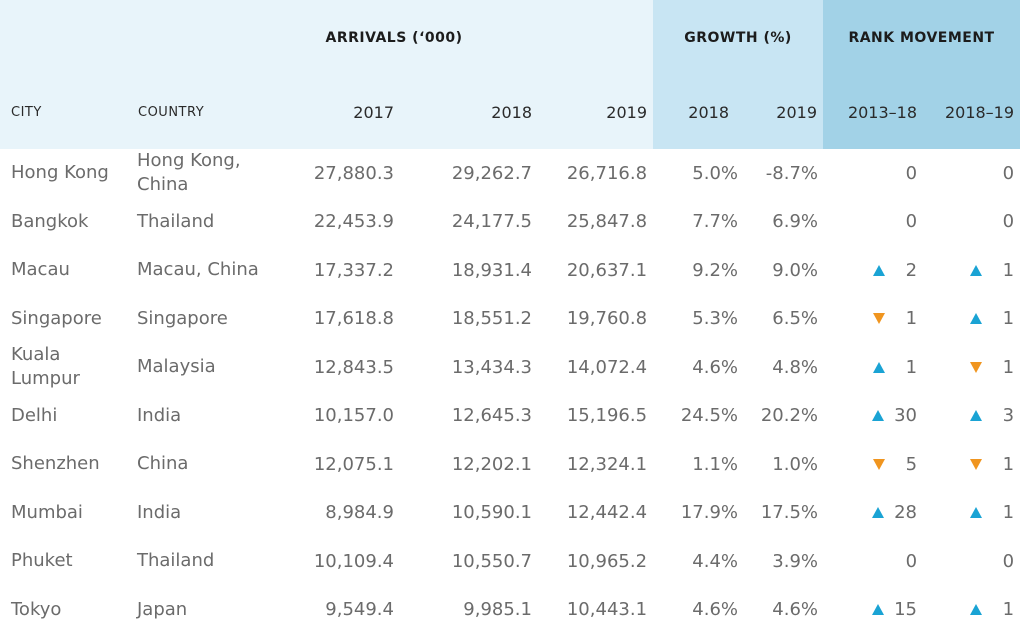 This screenshot has width=1020, height=634. Describe the element at coordinates (905, 512) in the screenshot. I see `rank-value: 28` at that location.